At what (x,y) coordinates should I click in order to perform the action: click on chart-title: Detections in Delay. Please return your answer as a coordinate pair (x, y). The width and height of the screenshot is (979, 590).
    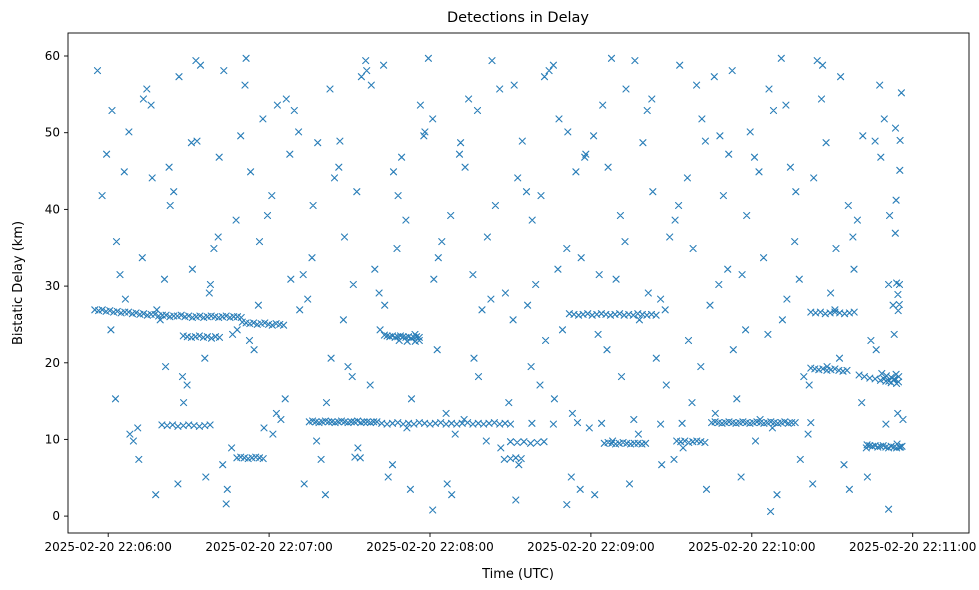
    Looking at the image, I should click on (518, 18).